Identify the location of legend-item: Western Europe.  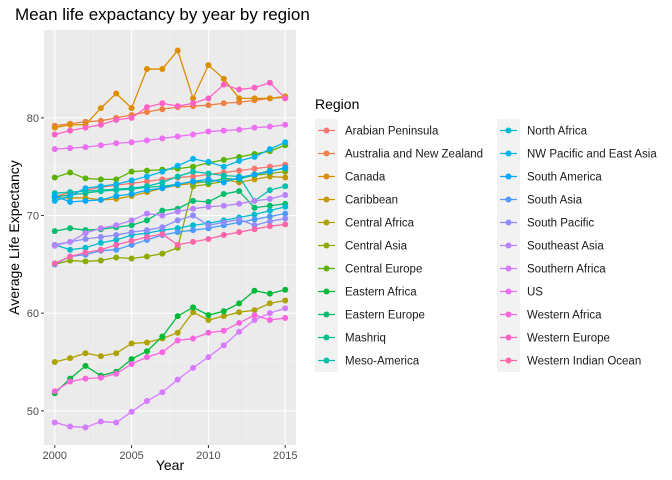
(553, 337).